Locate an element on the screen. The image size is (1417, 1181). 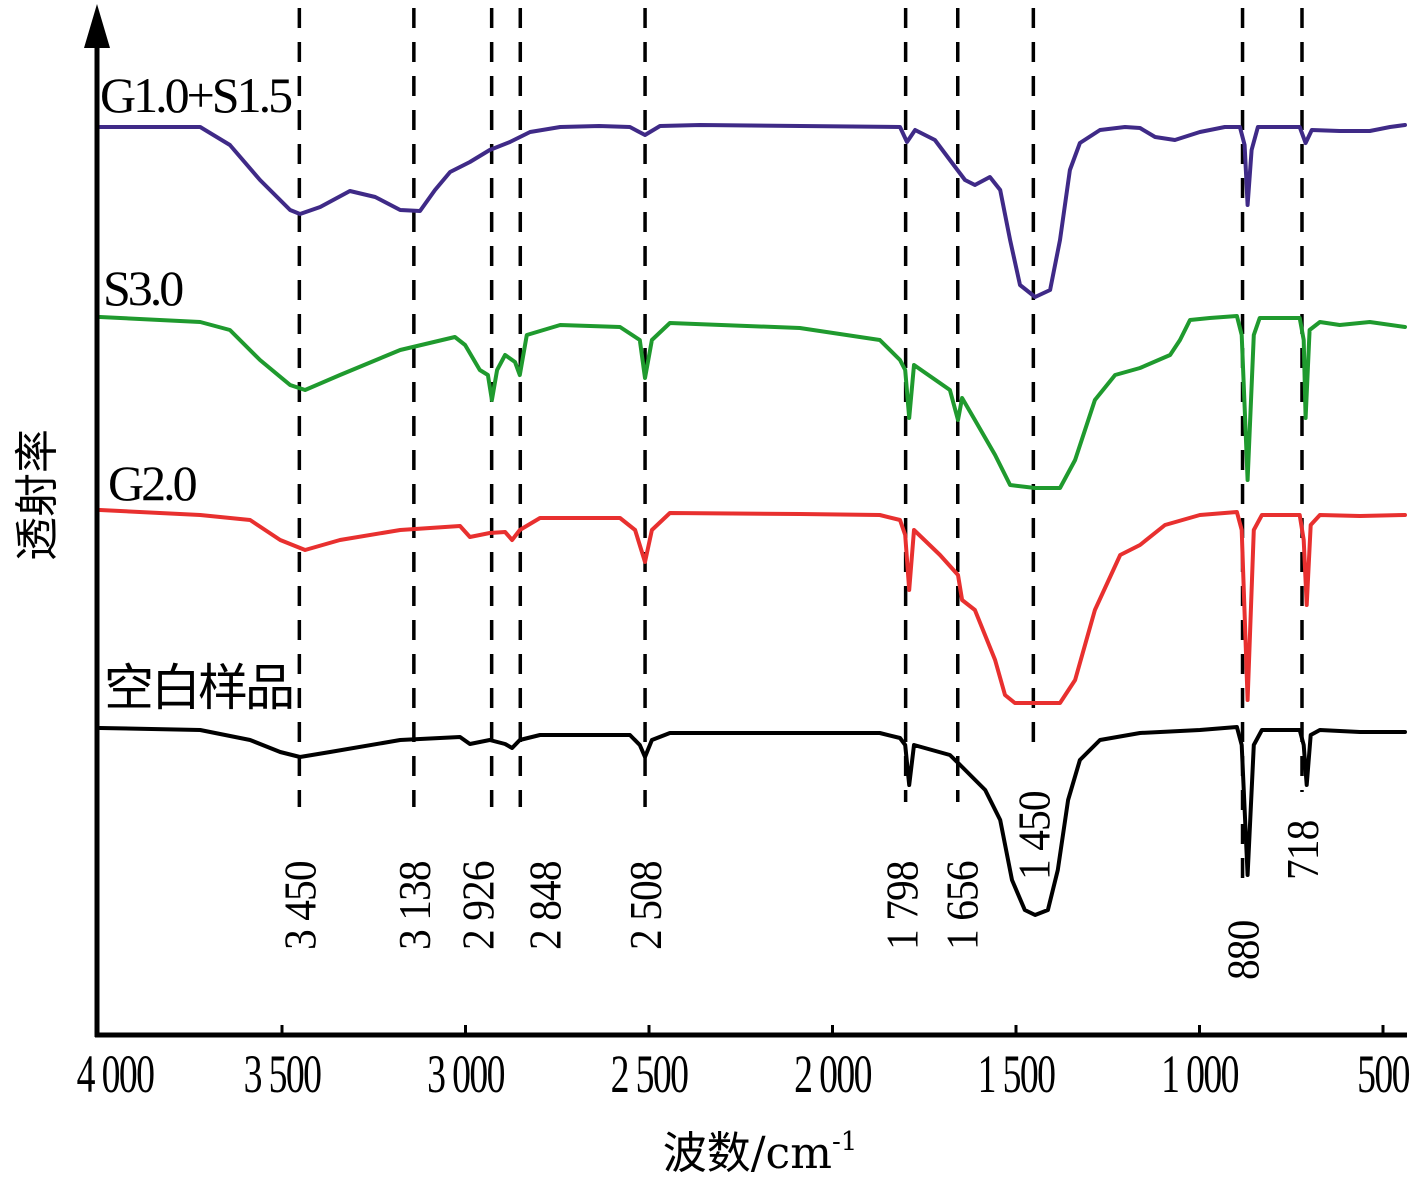
x-axis-title: 波数/cm-1 is located at coordinates (760, 1153).